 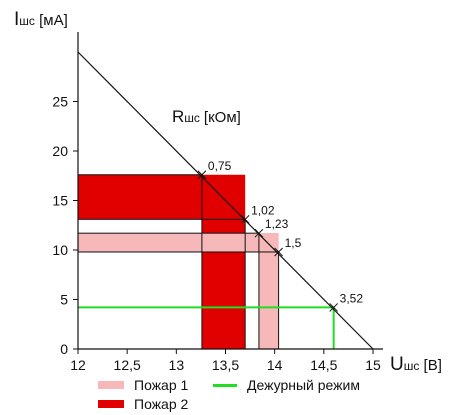 I want to click on legend-item-fire-2: Пожар 2, so click(x=143, y=404).